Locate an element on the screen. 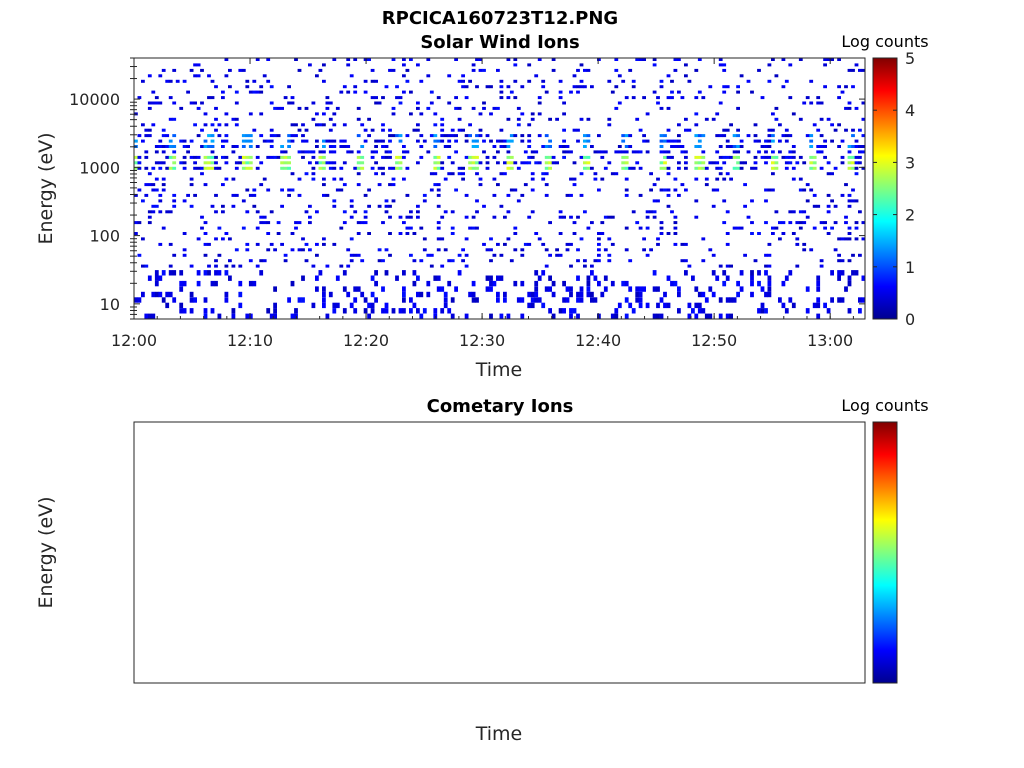  colorbar-tick-label: 0 is located at coordinates (910, 319).